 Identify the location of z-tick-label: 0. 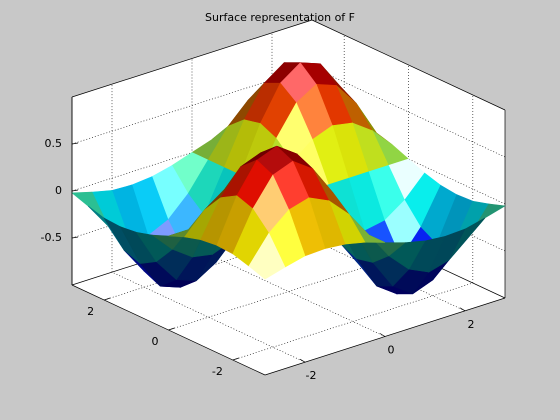
(58, 190).